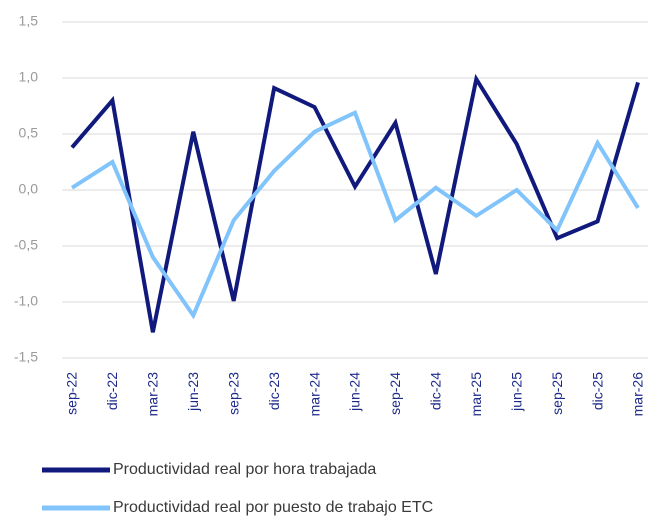 This screenshot has height=519, width=648. Describe the element at coordinates (516, 392) in the screenshot. I see `x-tick-label: jun-25` at that location.